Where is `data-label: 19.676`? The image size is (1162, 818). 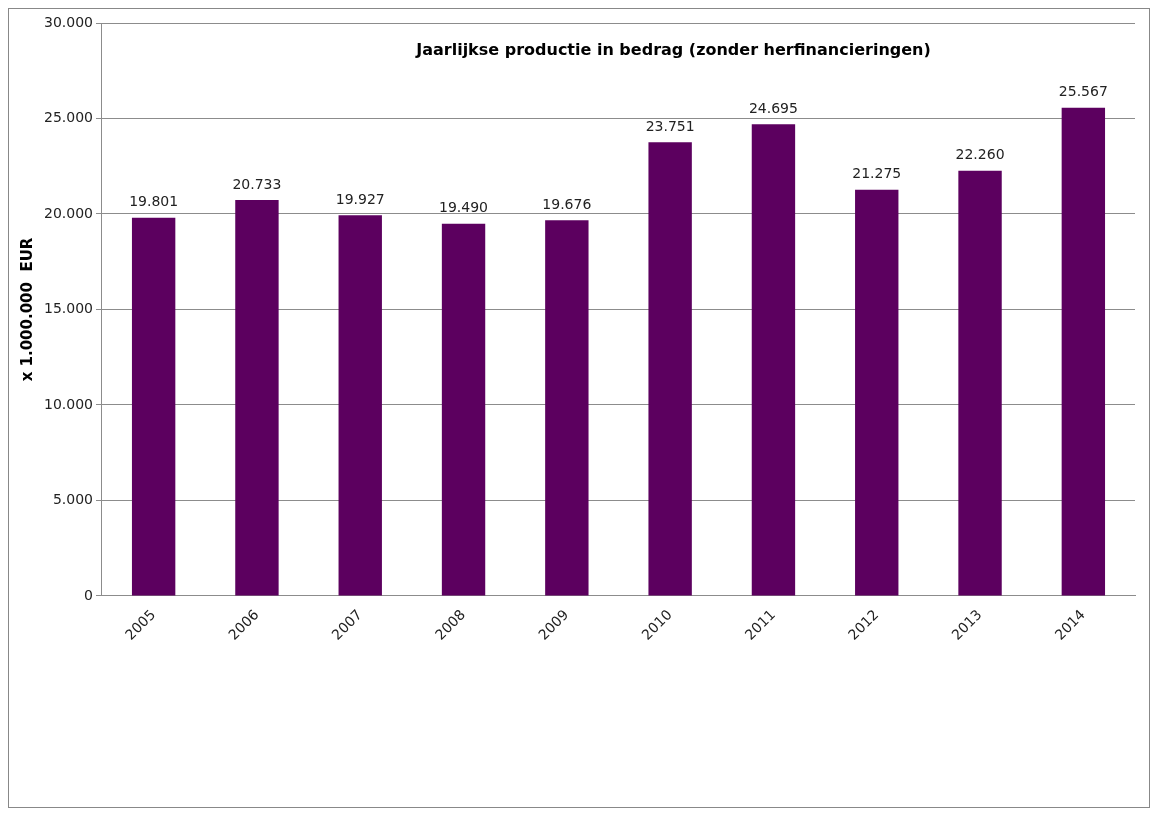
data-label: 19.676 is located at coordinates (567, 203).